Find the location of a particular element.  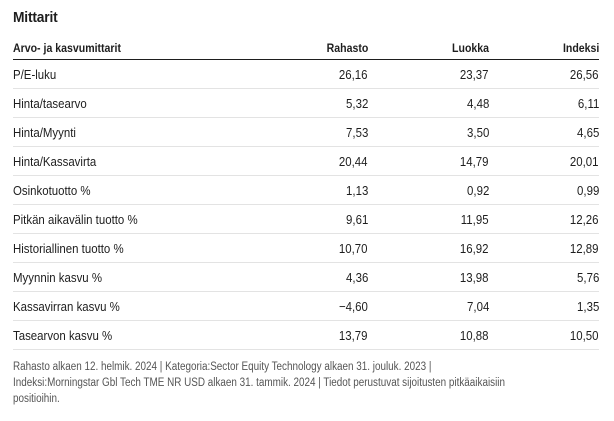

fund-value: −4,60 is located at coordinates (320, 306).